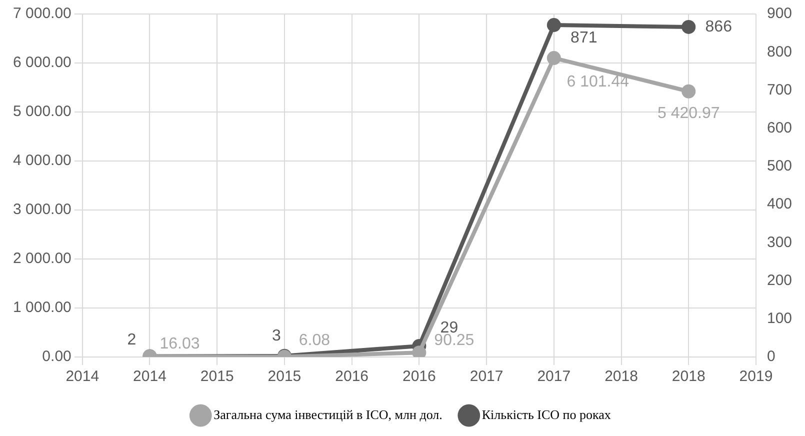  What do you see at coordinates (42, 111) in the screenshot?
I see `y-tick-label: 5 000.00` at bounding box center [42, 111].